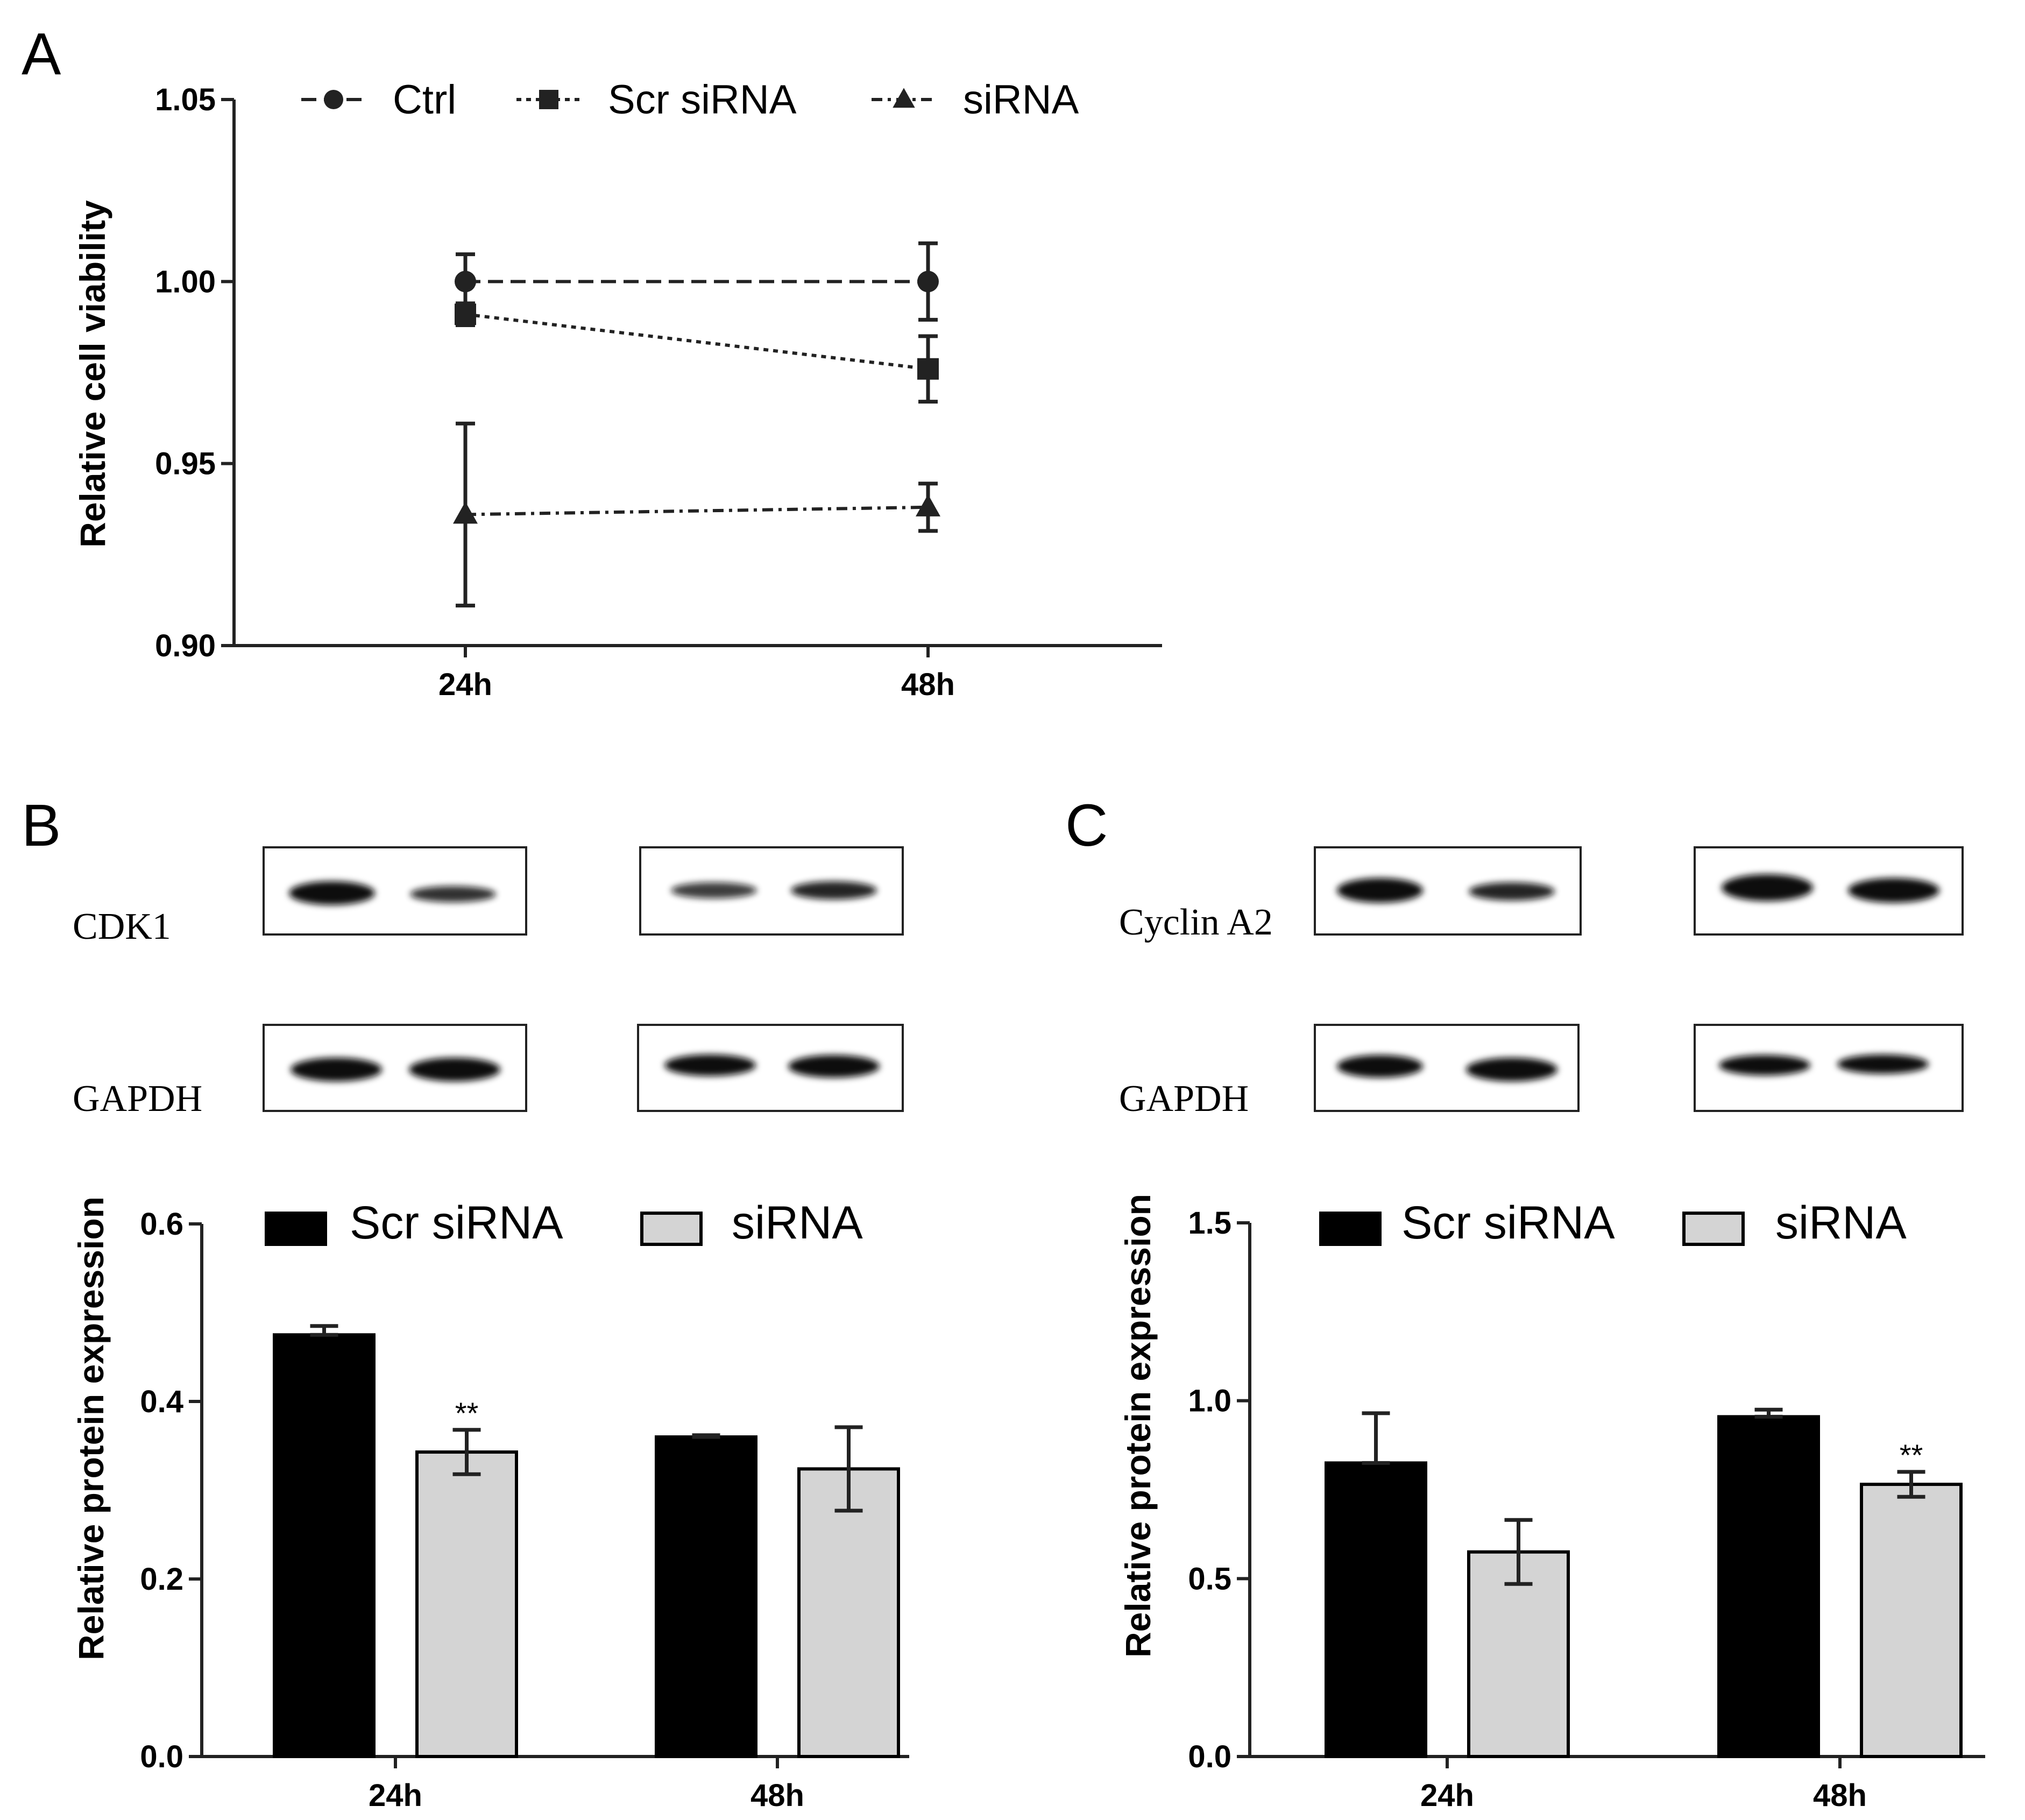 The image size is (2025, 1820). What do you see at coordinates (185, 646) in the screenshot?
I see `y-tick-label: 0.90` at bounding box center [185, 646].